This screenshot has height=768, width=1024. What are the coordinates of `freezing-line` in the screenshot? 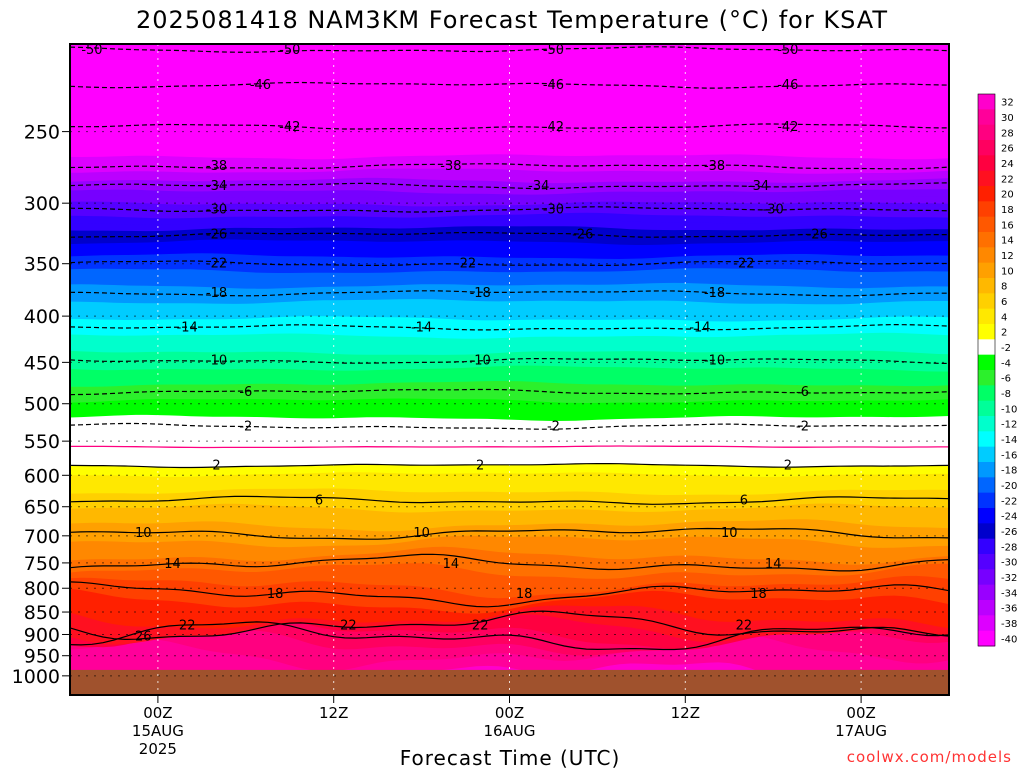 It's located at (509, 447).